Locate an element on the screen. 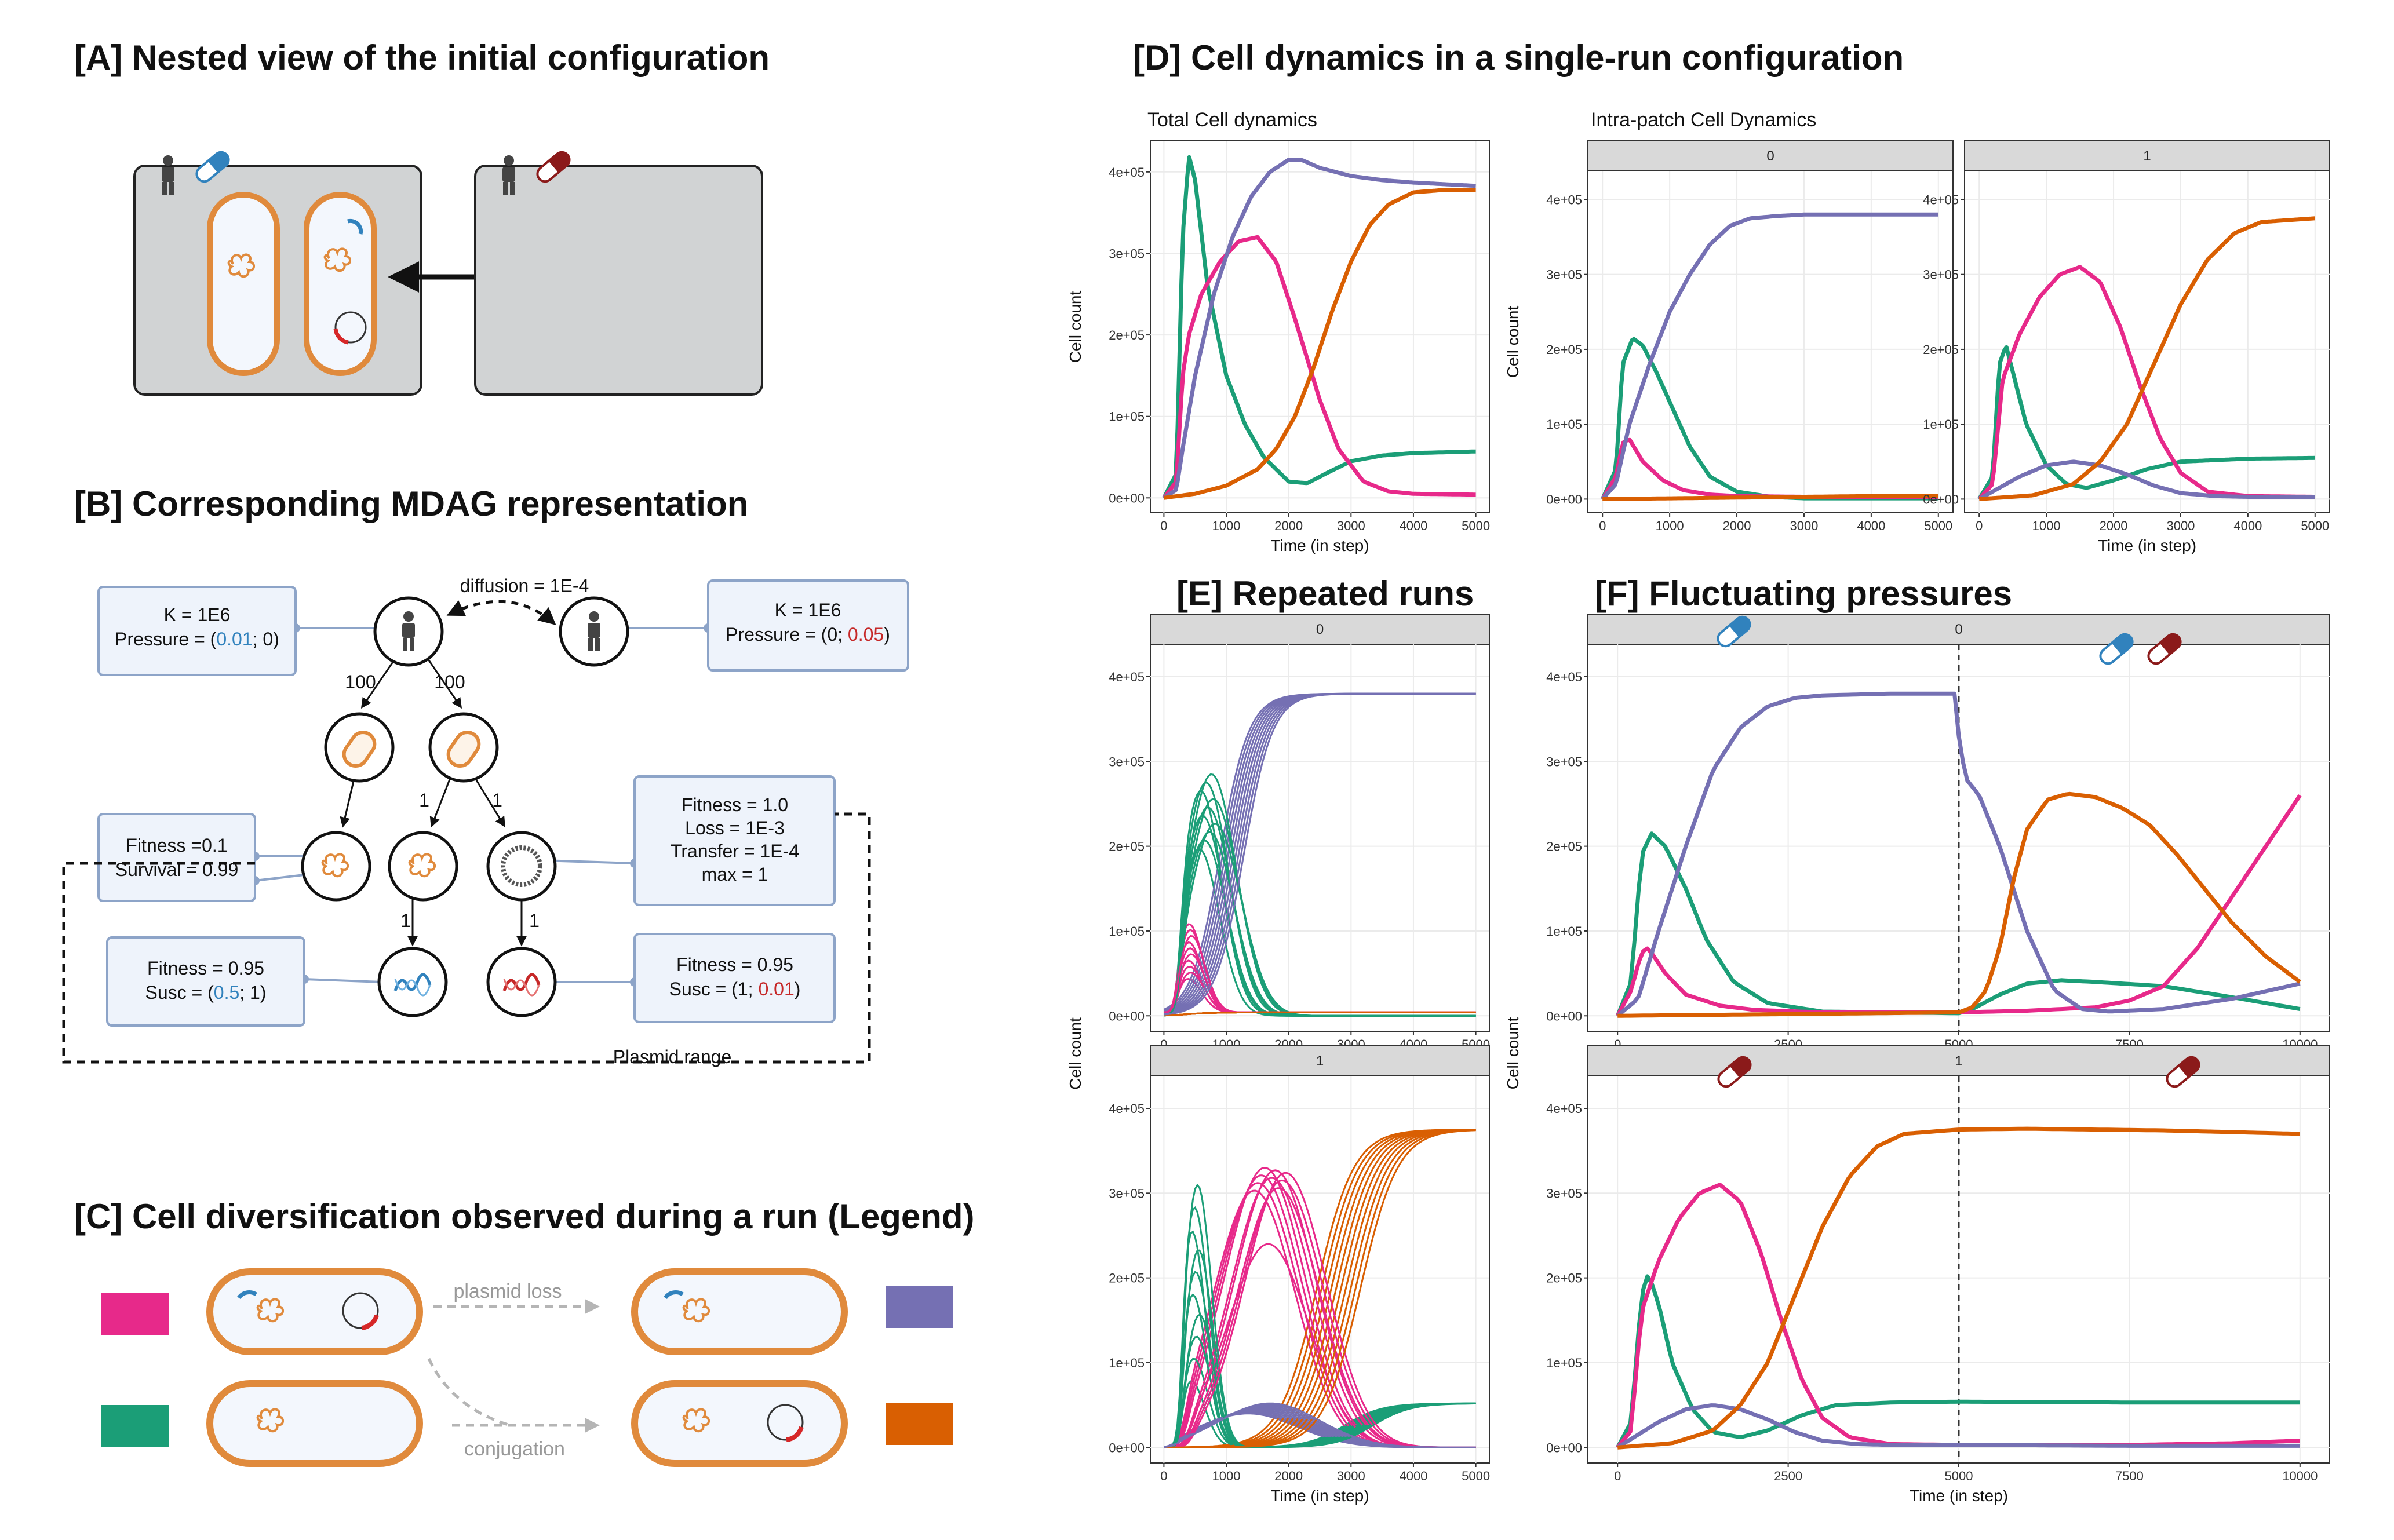 The image size is (2394, 1540). legend-swatch-green is located at coordinates (135, 1426).